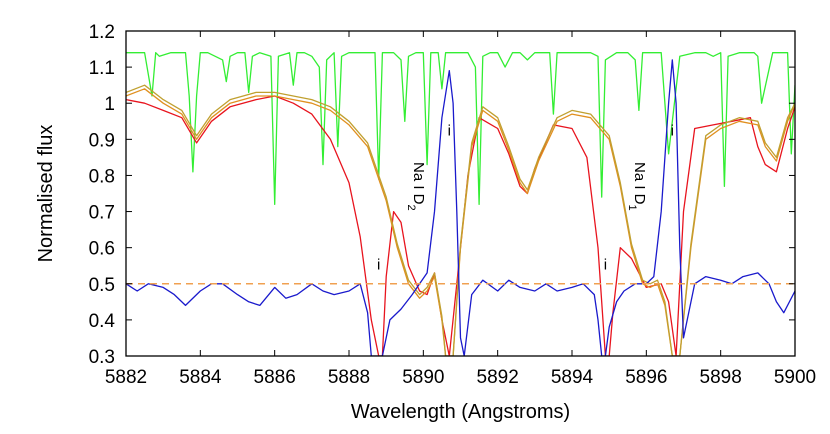 The width and height of the screenshot is (830, 434). Describe the element at coordinates (102, 68) in the screenshot. I see `y-tick-label: 1.1` at that location.